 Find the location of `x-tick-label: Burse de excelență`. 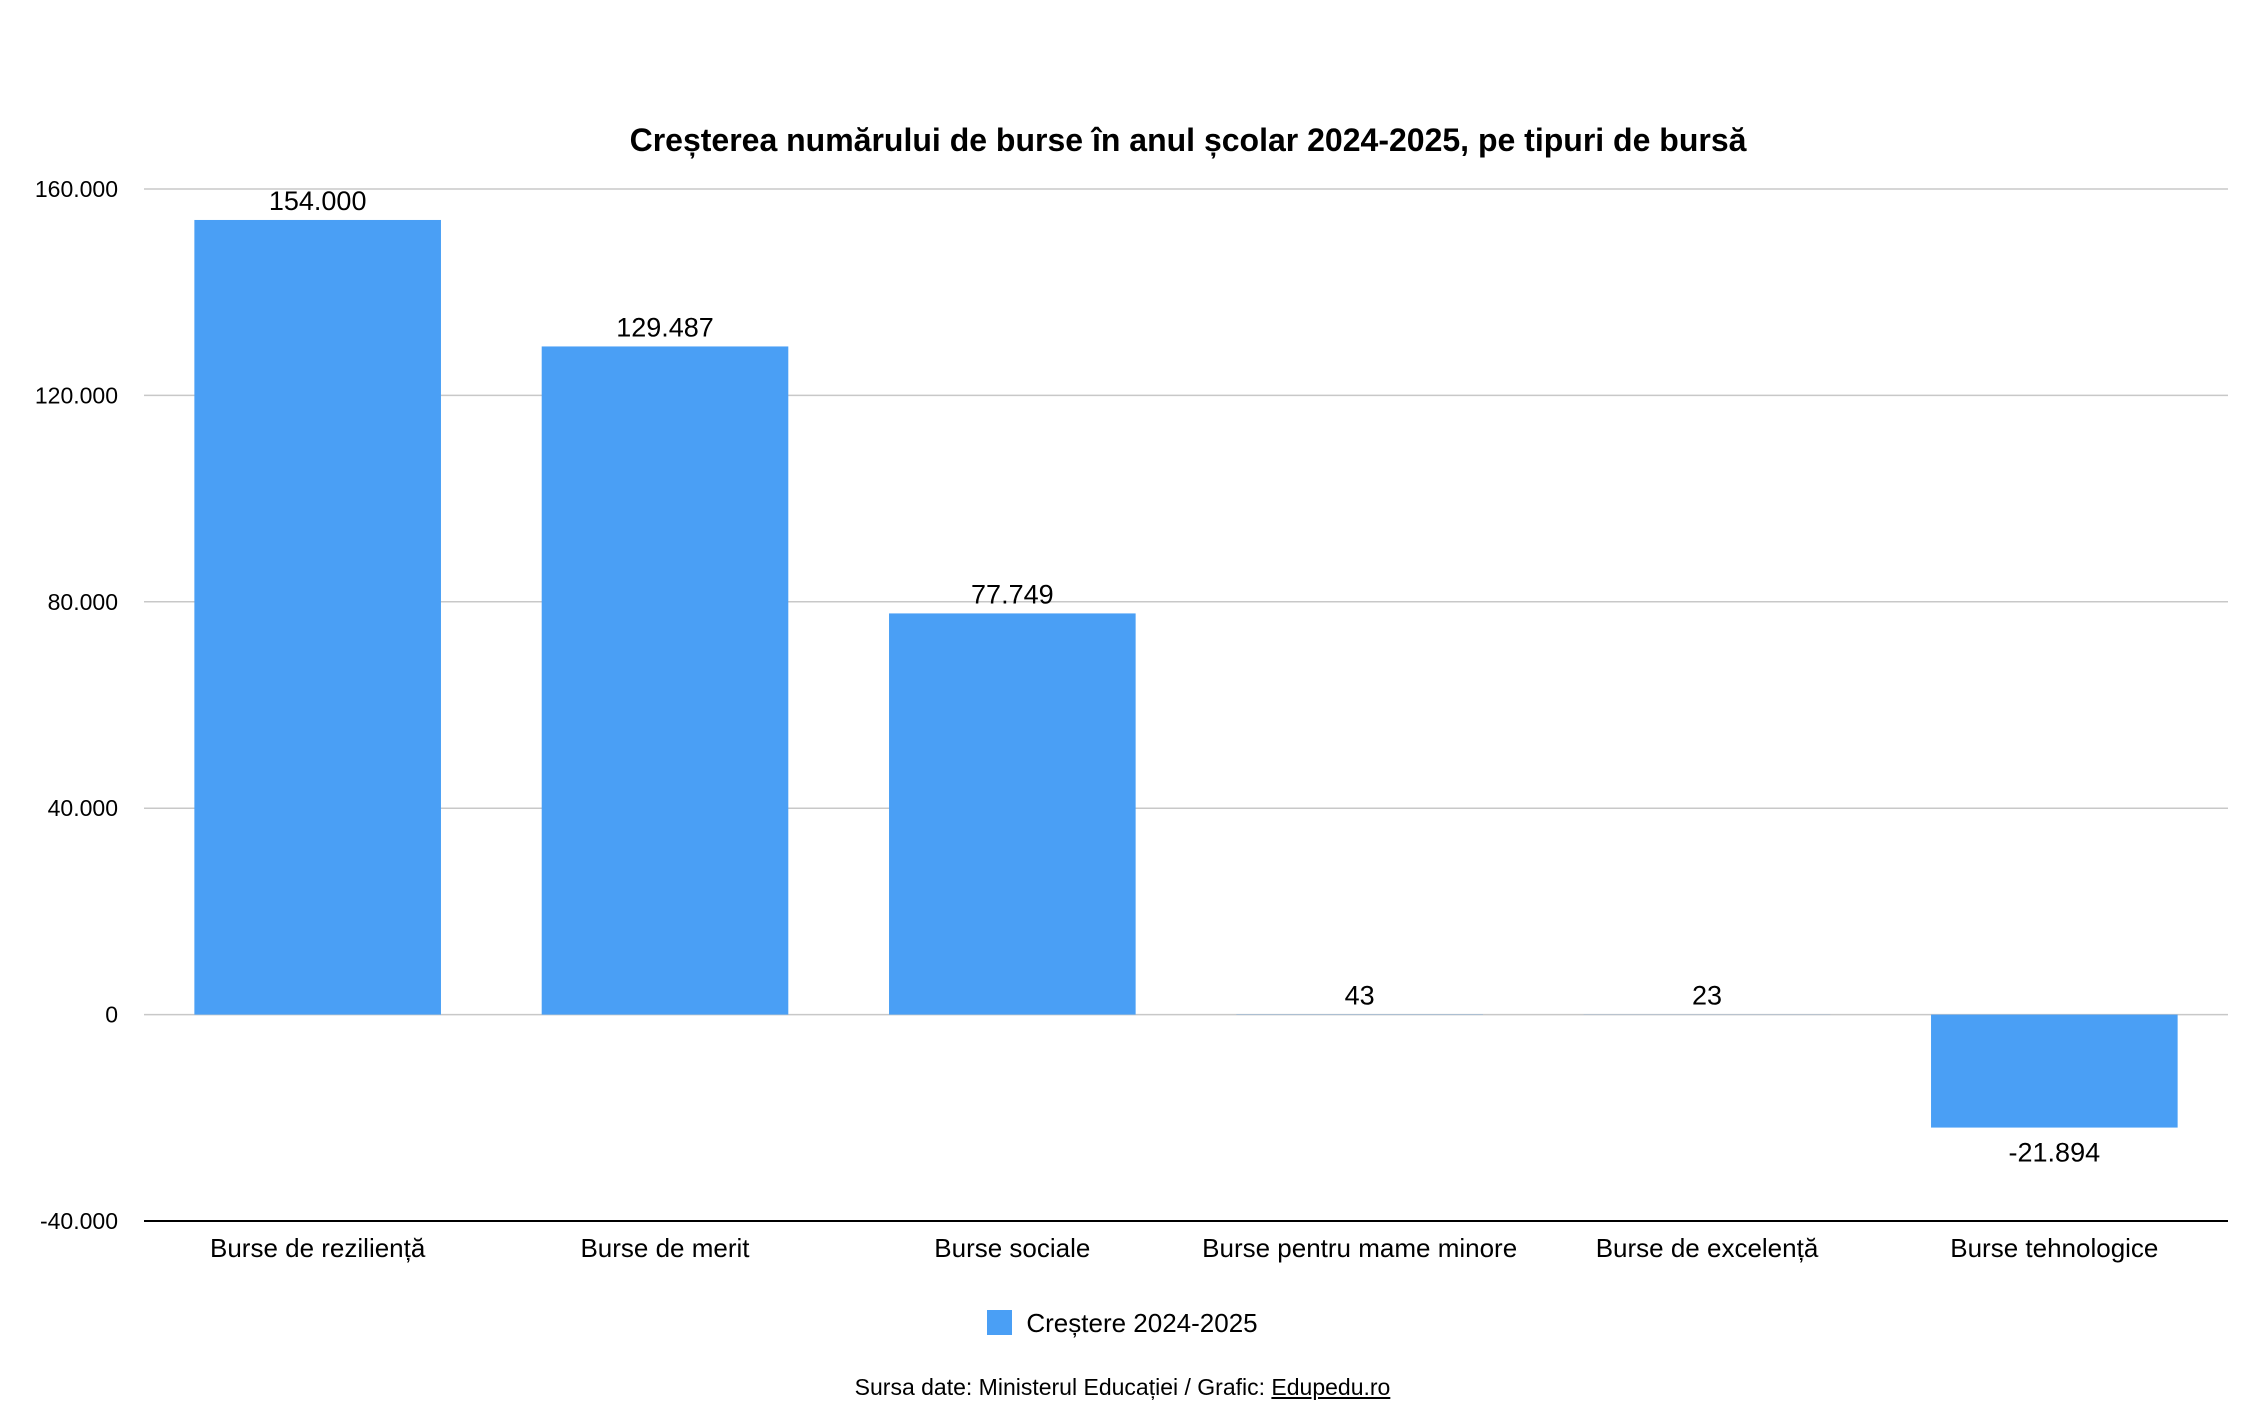

x-tick-label: Burse de excelență is located at coordinates (1707, 1248).